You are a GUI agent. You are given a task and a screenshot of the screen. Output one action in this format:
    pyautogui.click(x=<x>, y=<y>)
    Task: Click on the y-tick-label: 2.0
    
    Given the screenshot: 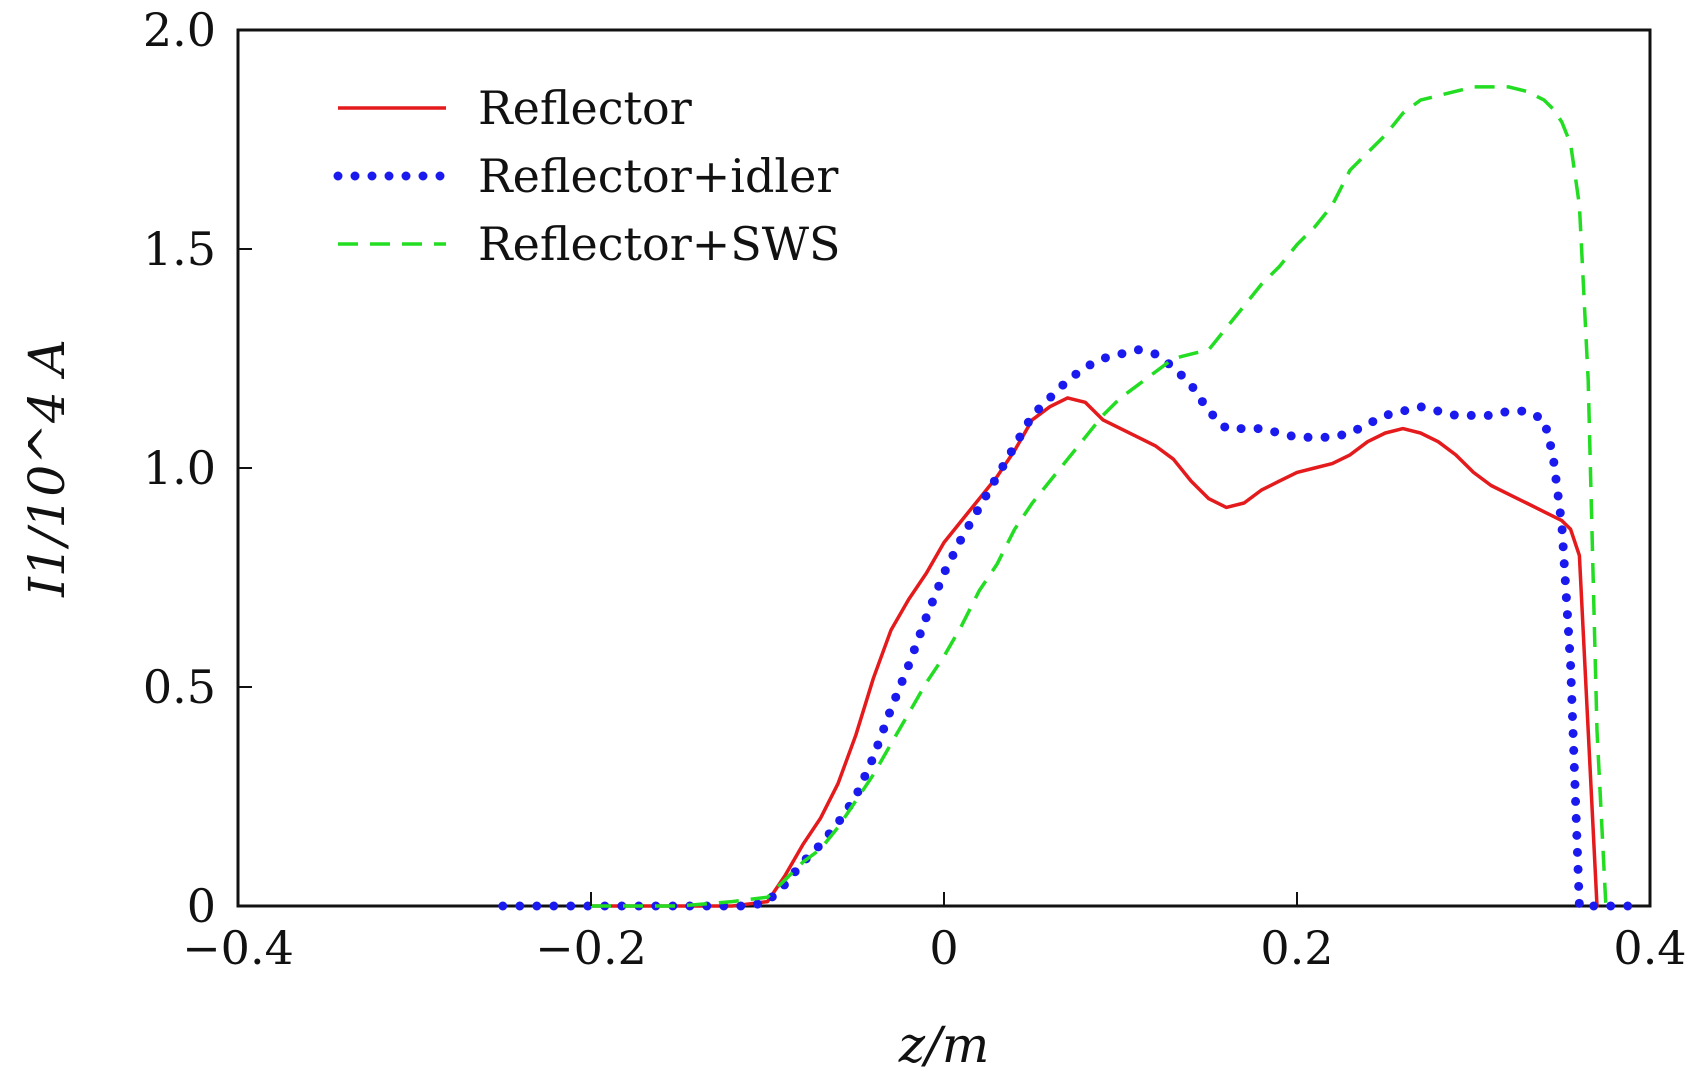 What is the action you would take?
    pyautogui.click(x=179, y=30)
    